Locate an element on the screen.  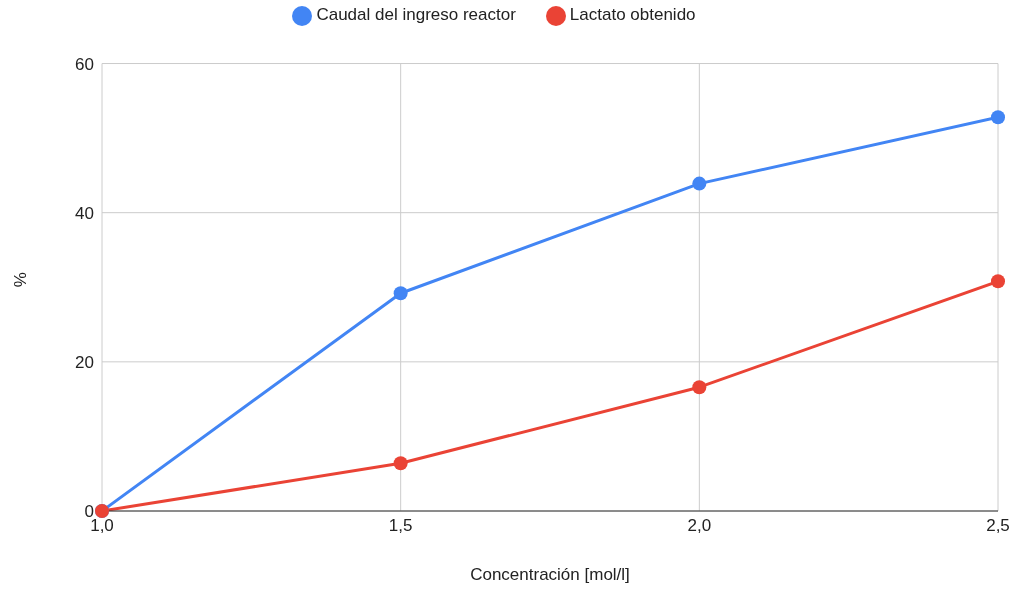
legend-label: Lactato obtenido is located at coordinates (632, 14).